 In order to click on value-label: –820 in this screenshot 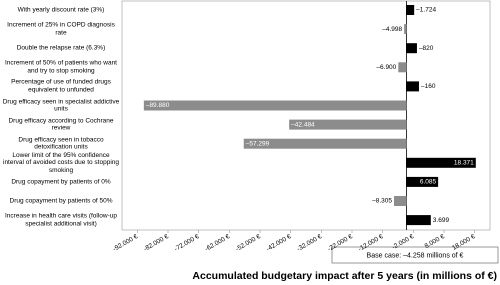, I will do `click(426, 48)`.